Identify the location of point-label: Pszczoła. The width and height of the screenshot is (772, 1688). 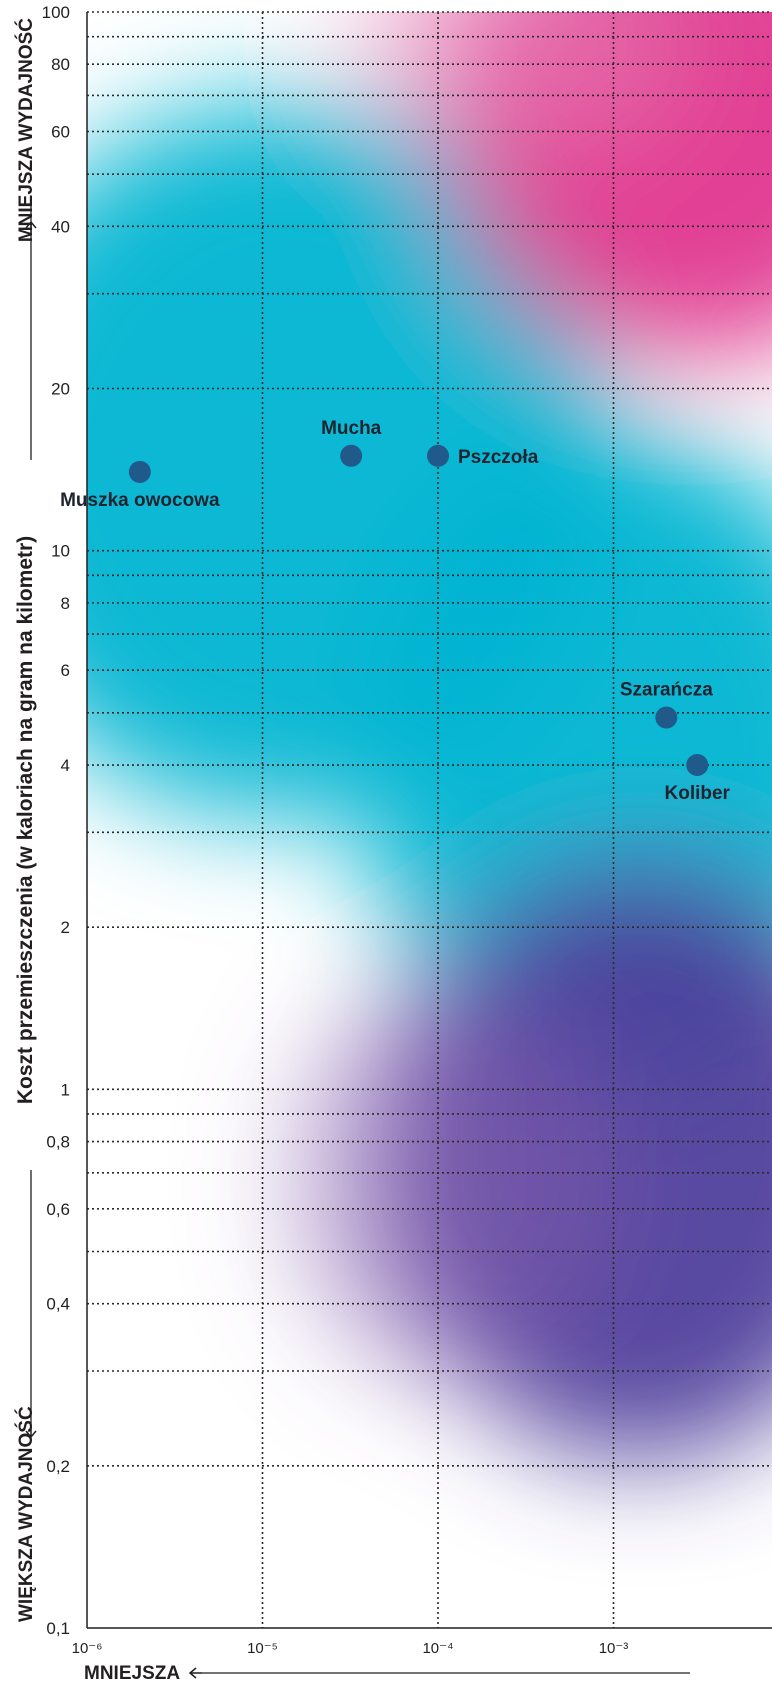
(498, 457).